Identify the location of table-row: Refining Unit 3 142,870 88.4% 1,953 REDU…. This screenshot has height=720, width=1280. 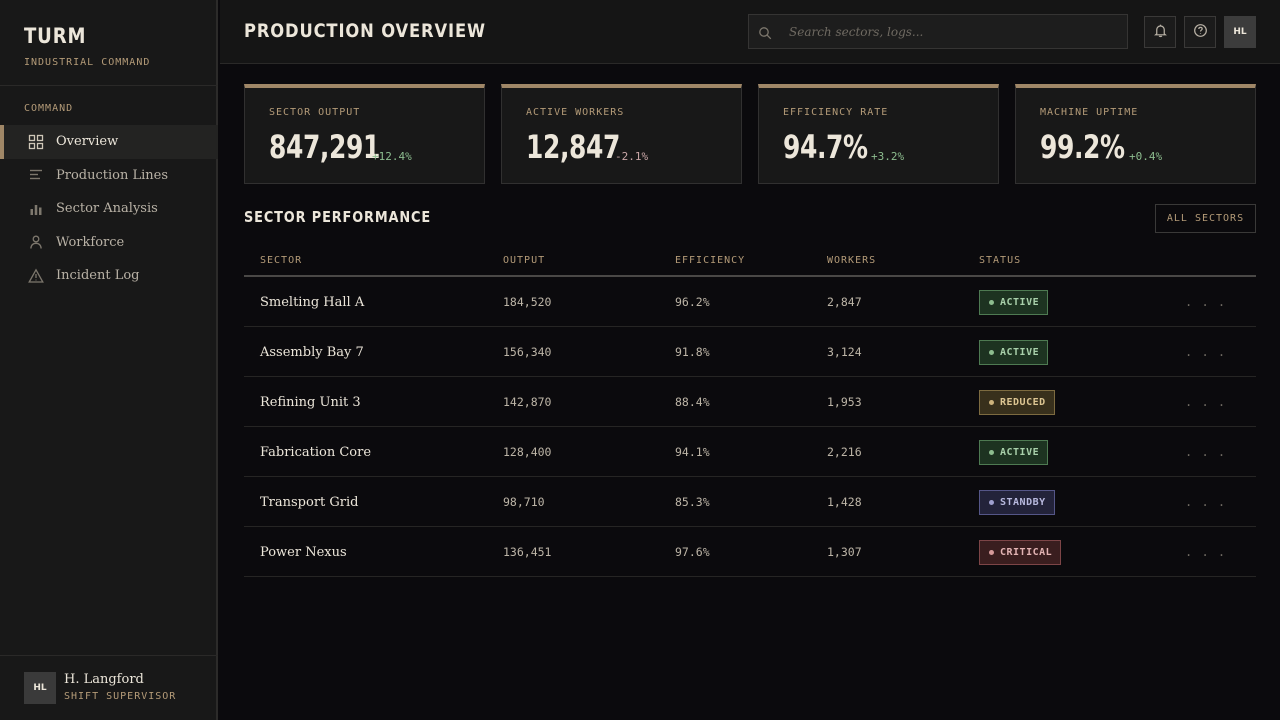
(750, 402).